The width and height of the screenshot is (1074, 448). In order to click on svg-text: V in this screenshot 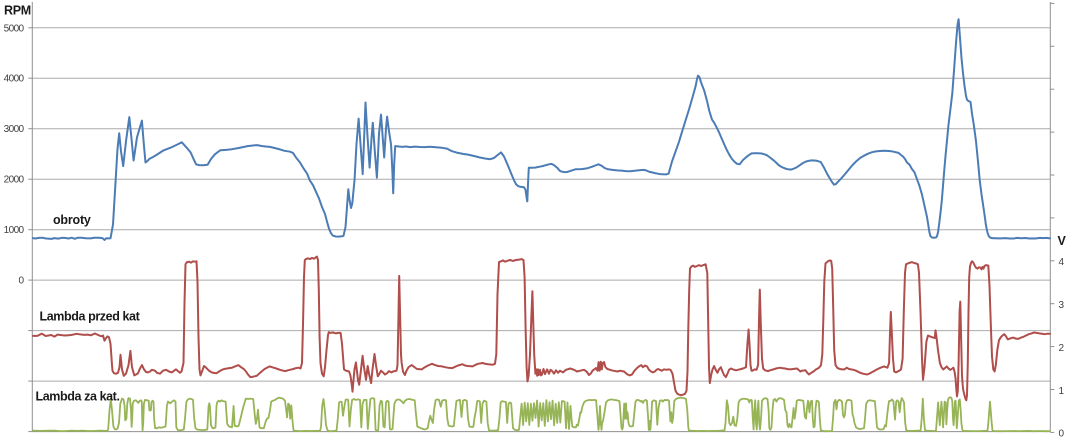, I will do `click(1062, 241)`.